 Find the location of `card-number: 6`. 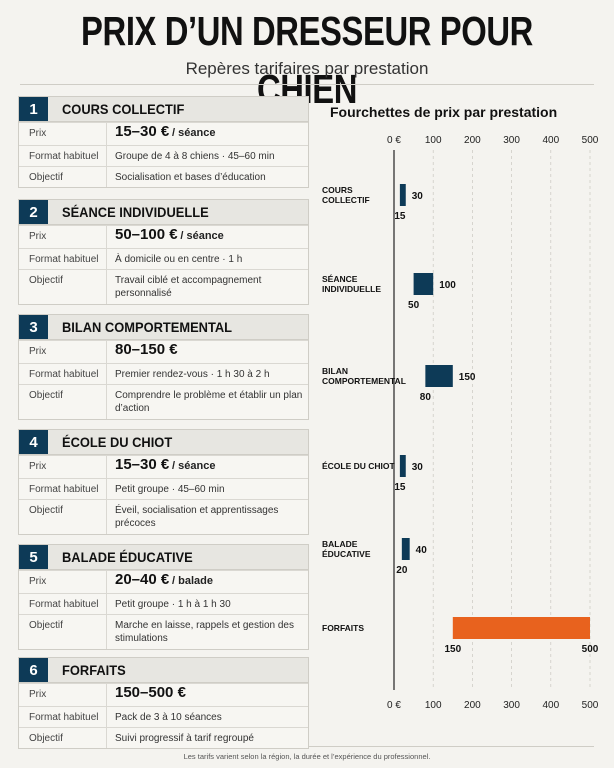

card-number: 6 is located at coordinates (33, 670).